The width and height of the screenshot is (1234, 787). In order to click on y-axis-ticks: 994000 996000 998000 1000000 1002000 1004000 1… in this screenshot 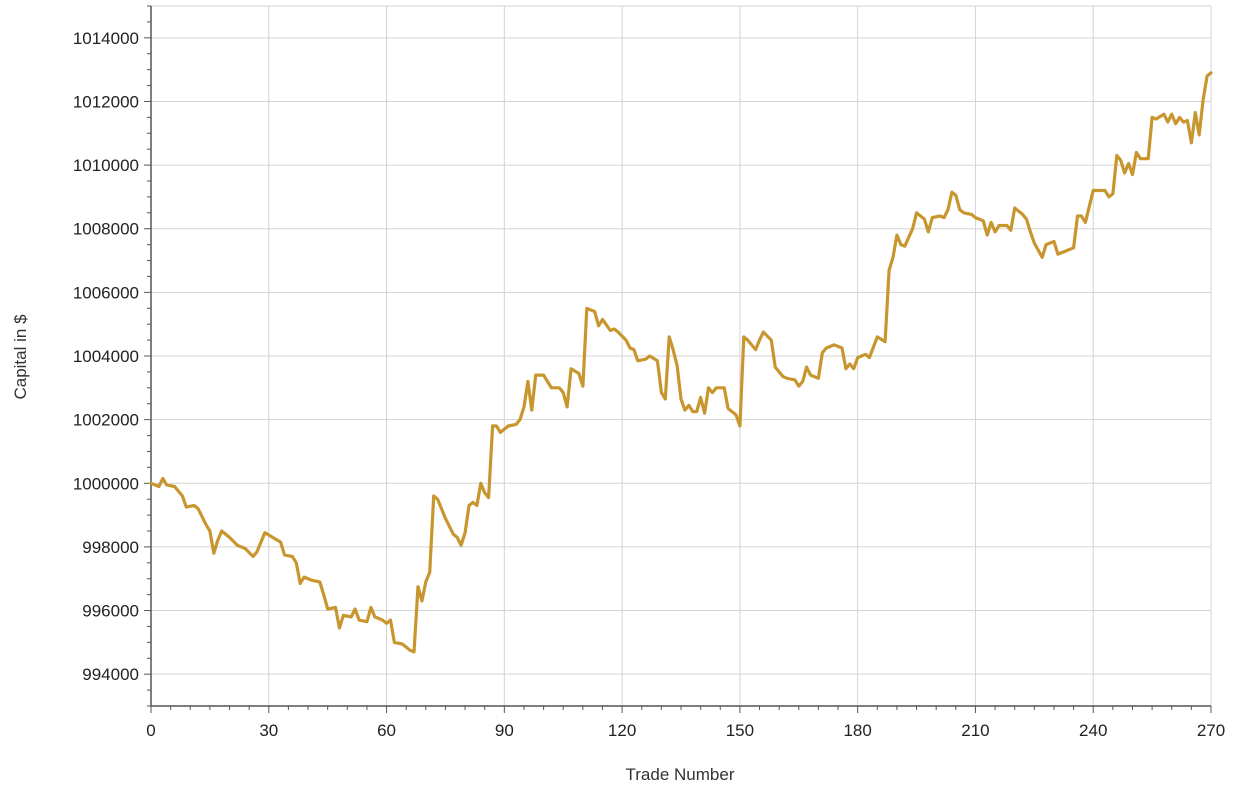, I will do `click(112, 356)`.